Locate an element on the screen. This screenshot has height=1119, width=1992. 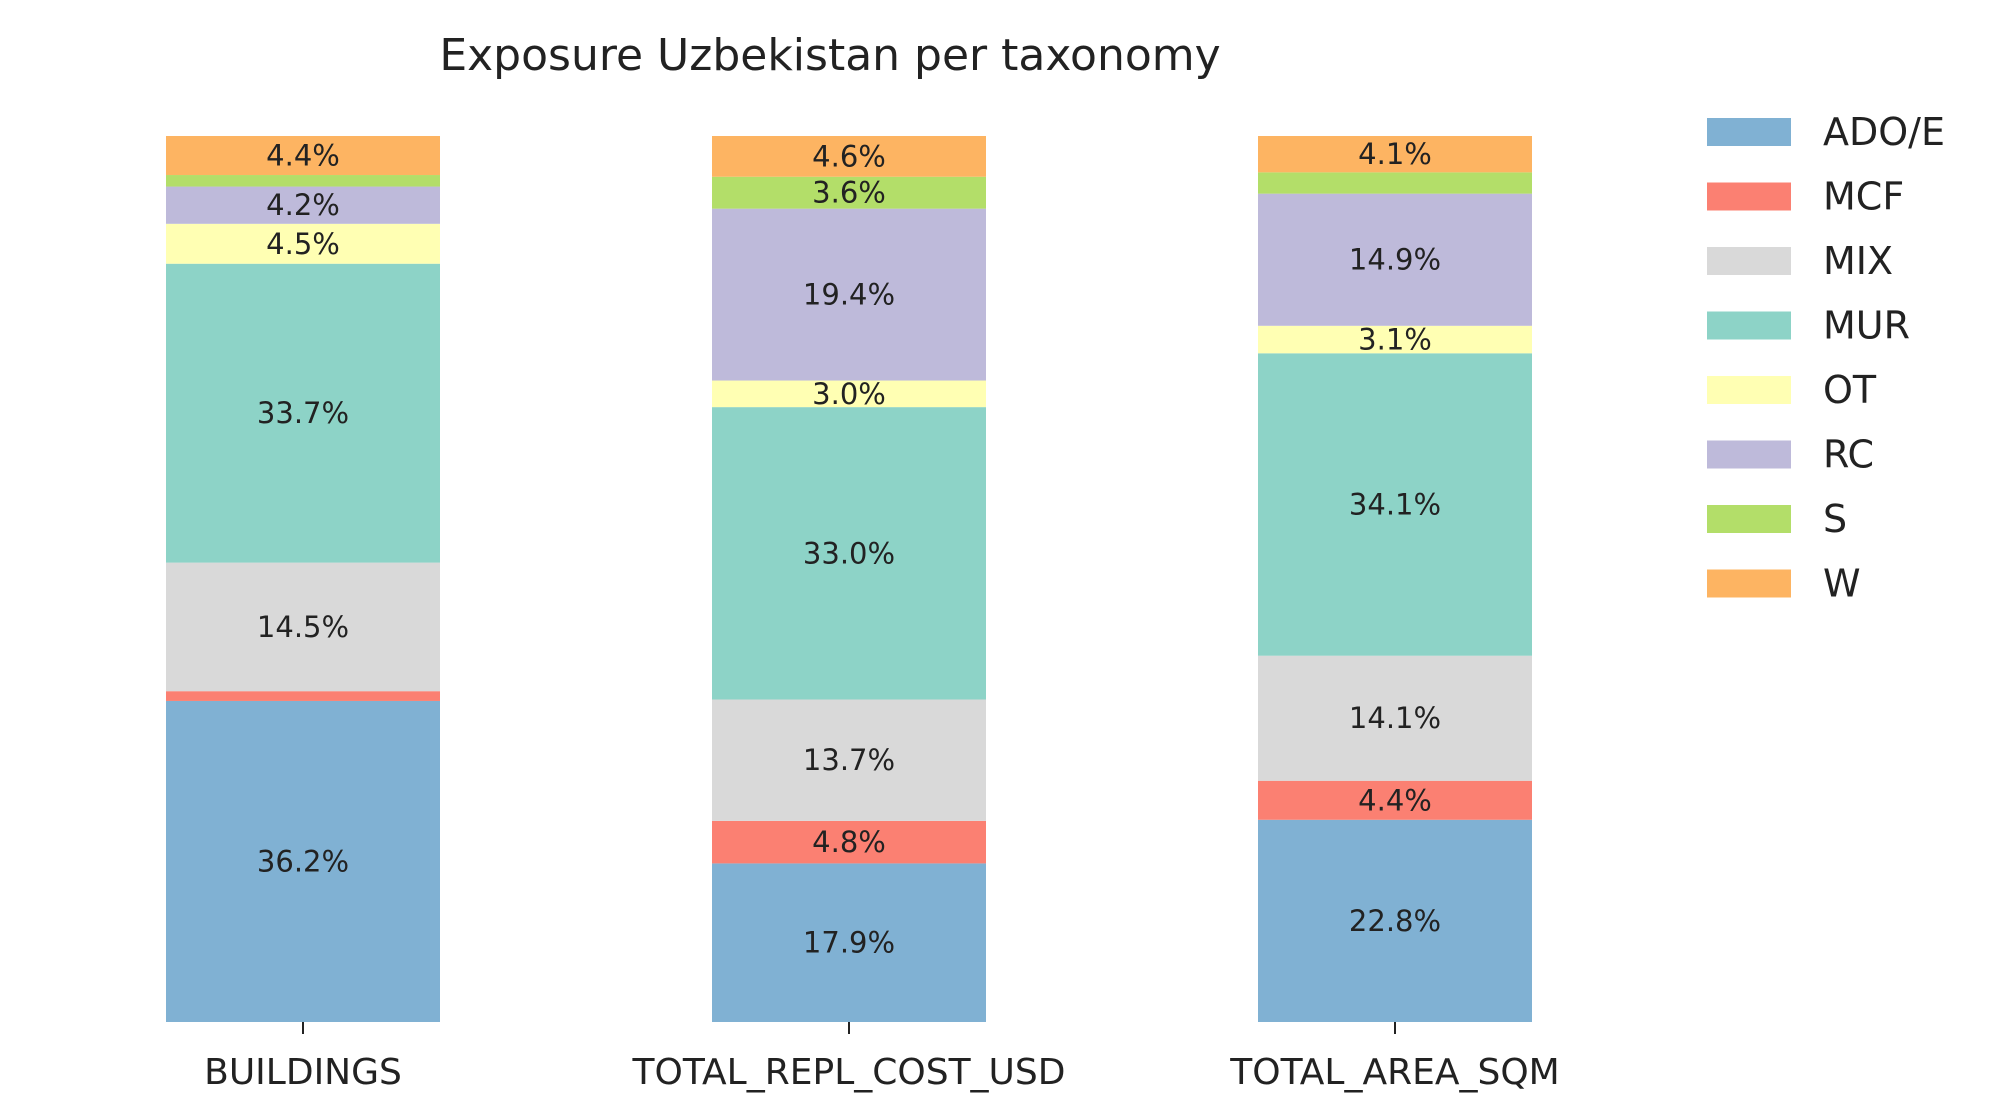
bar-segment-rc-buildings is located at coordinates (303, 205).